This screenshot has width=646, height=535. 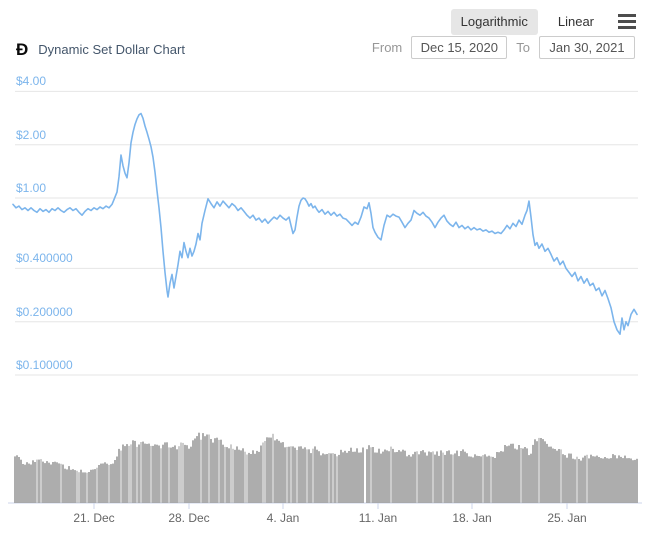 What do you see at coordinates (111, 49) in the screenshot?
I see `page-title: Dynamic Set Dollar Chart` at bounding box center [111, 49].